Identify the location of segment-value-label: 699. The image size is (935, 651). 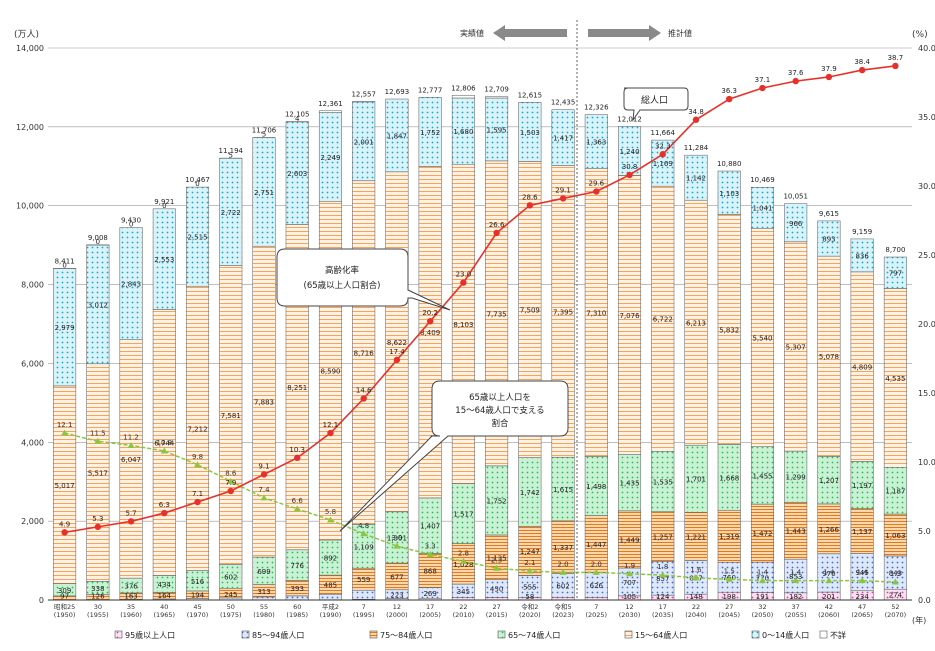
(263, 572).